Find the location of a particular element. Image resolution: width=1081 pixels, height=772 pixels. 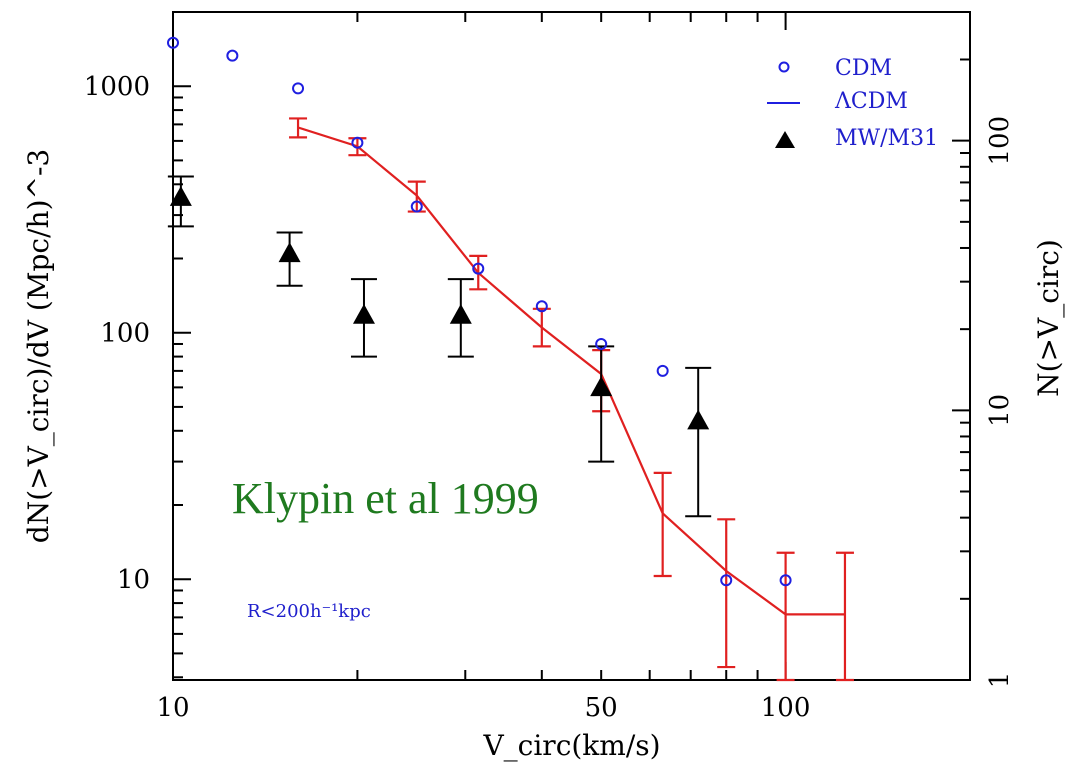

y-tick-label-right: 10 is located at coordinates (1000, 410).